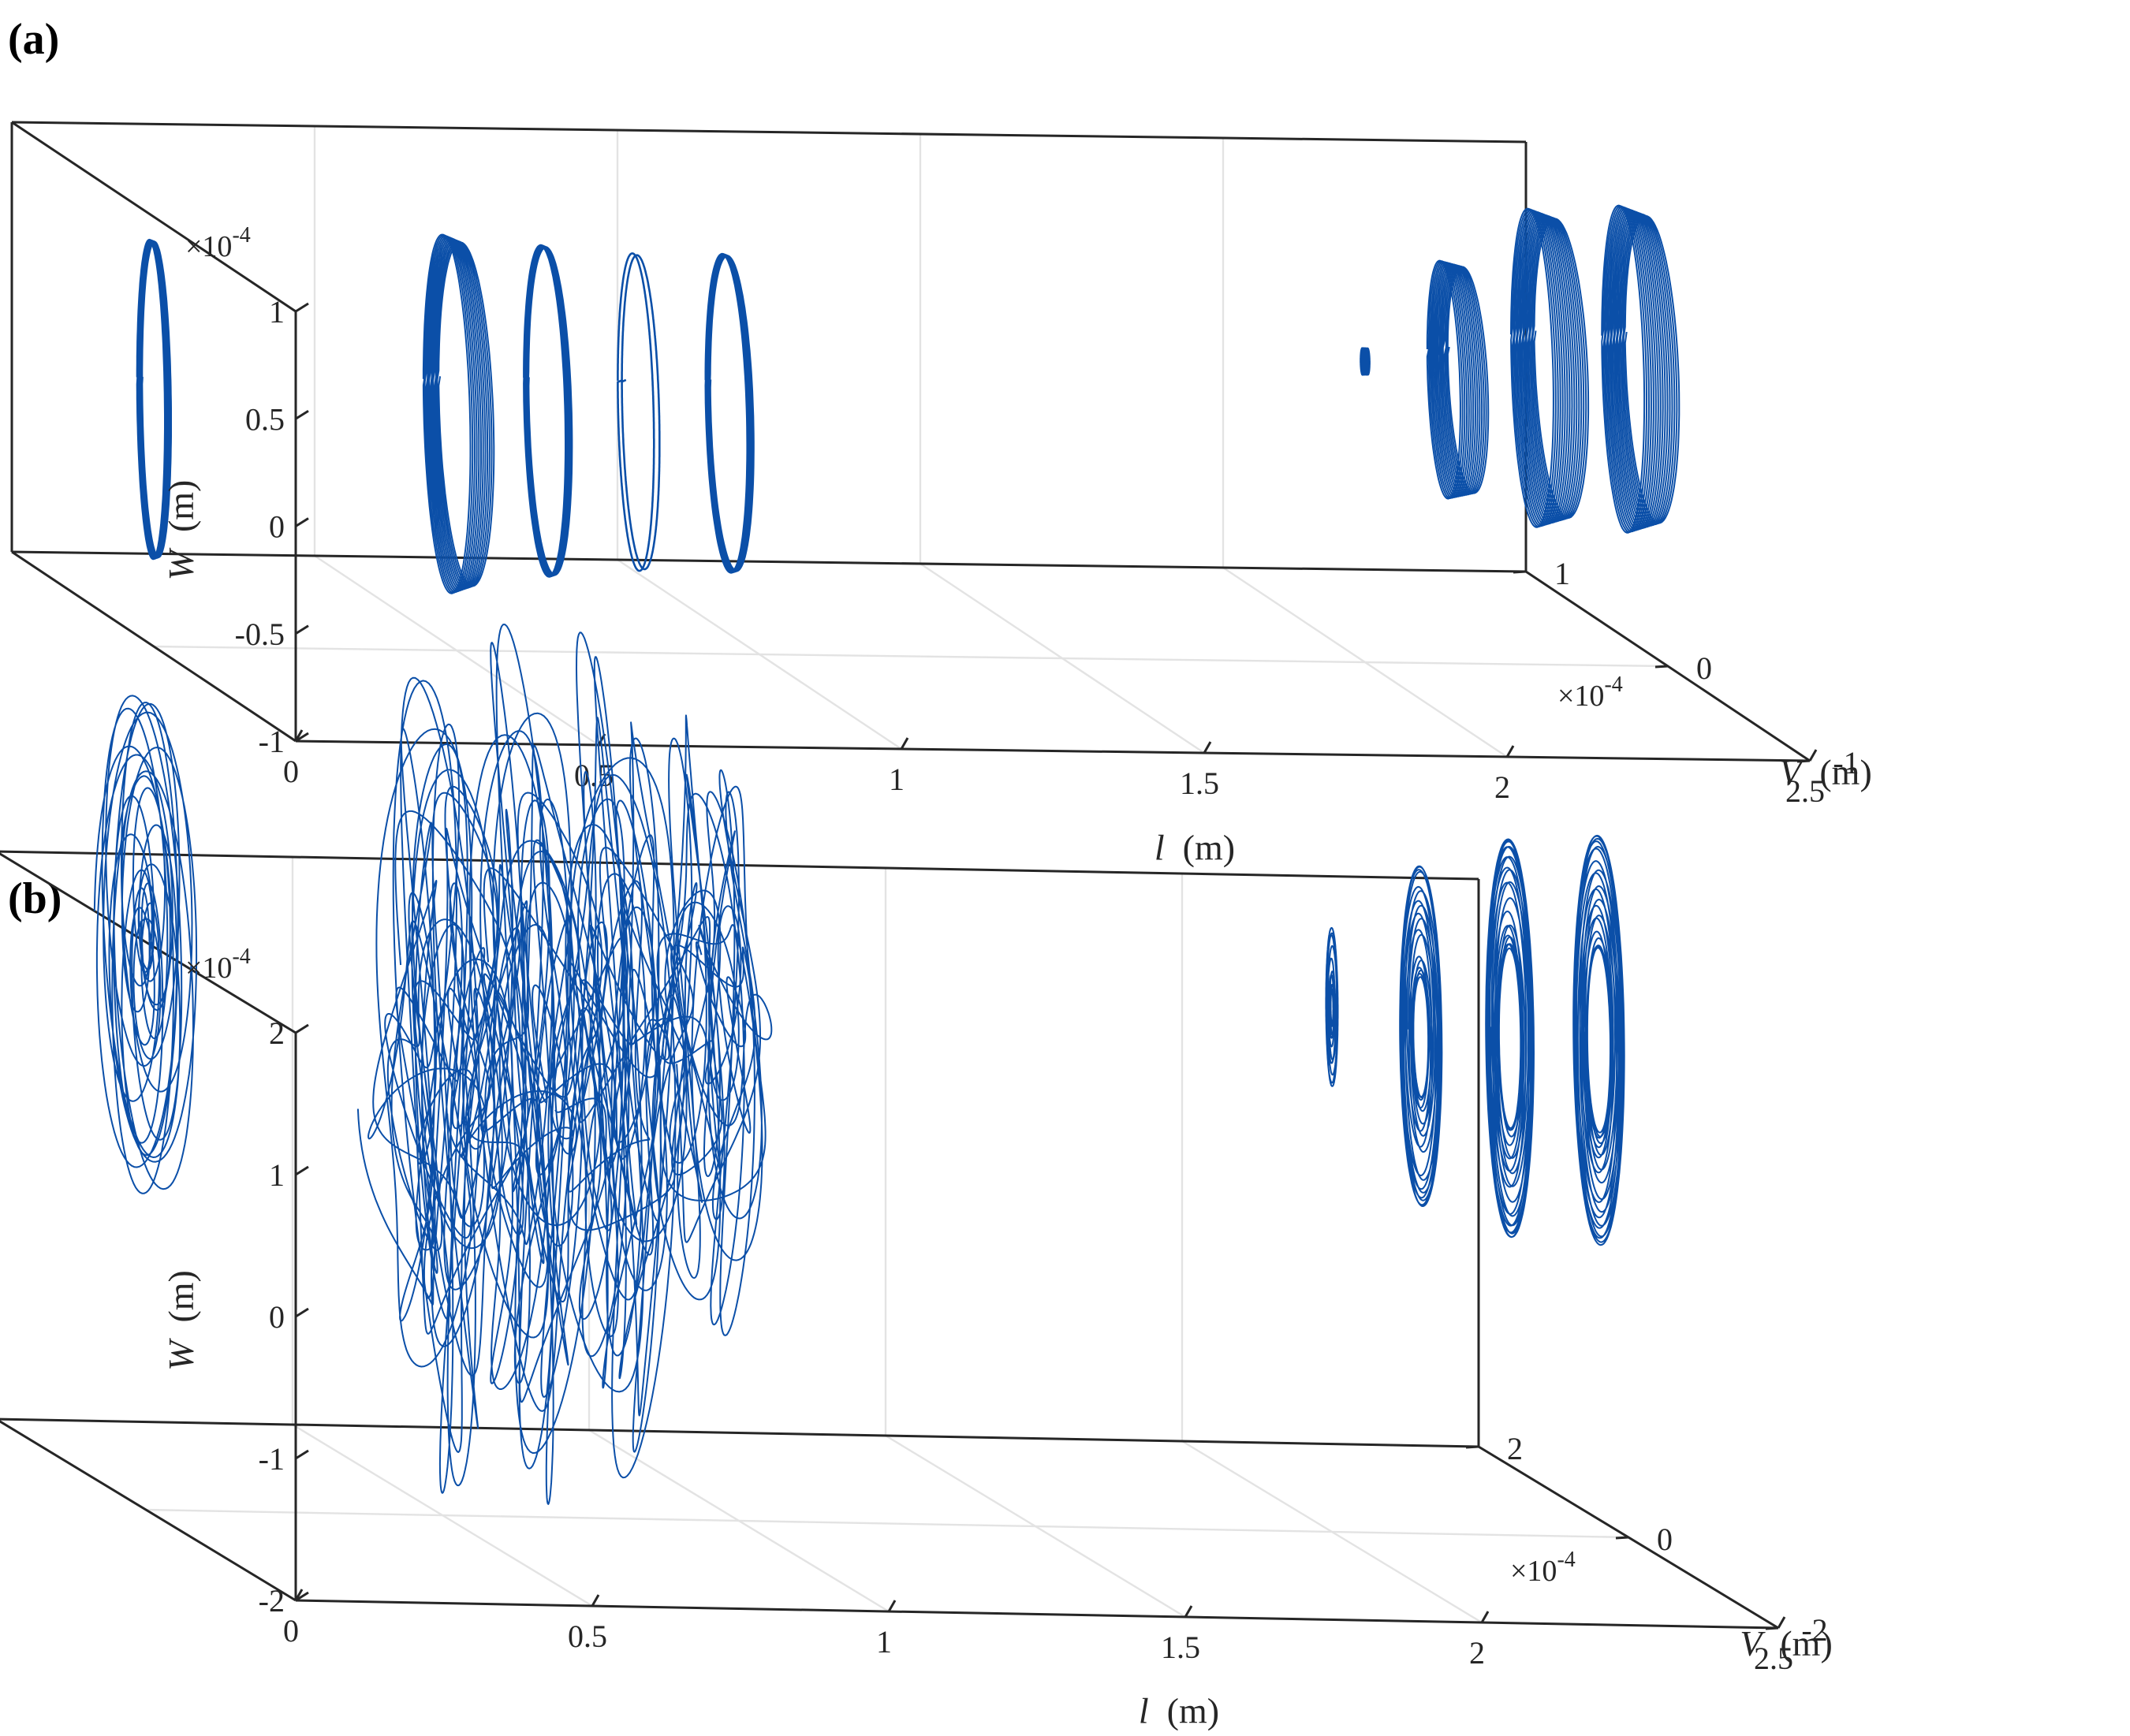 The width and height of the screenshot is (2130, 1736). Describe the element at coordinates (1543, 1568) in the screenshot. I see `panel-b-y-multiplier: ×10⁻⁴` at that location.